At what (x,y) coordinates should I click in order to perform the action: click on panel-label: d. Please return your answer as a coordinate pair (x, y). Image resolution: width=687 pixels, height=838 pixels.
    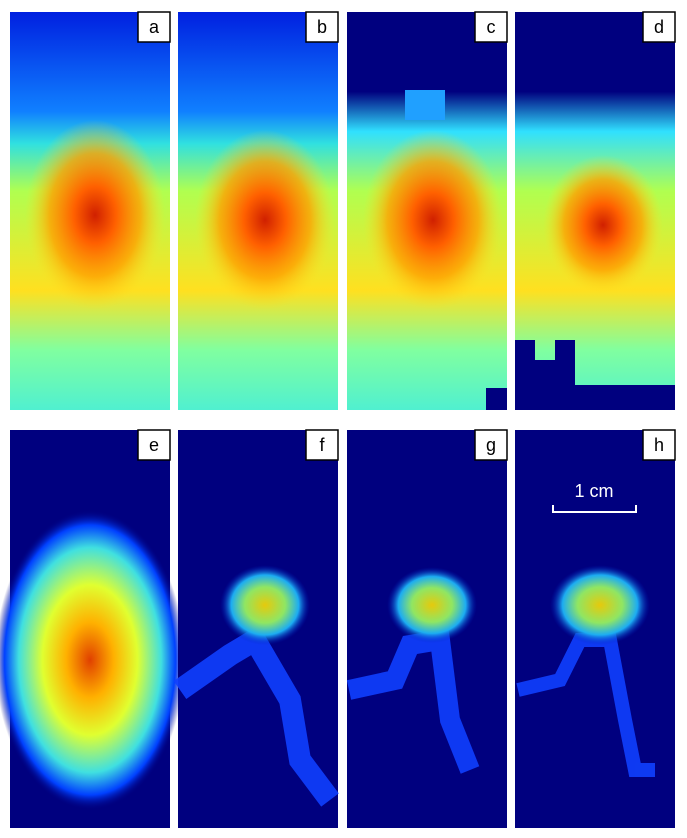
    Looking at the image, I should click on (659, 27).